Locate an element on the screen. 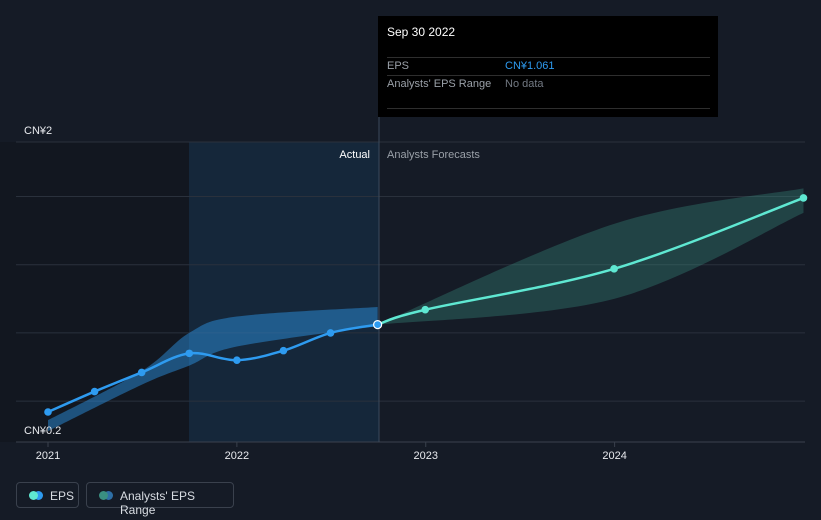 The image size is (821, 520). forecast-label: Analysts Forecasts is located at coordinates (433, 155).